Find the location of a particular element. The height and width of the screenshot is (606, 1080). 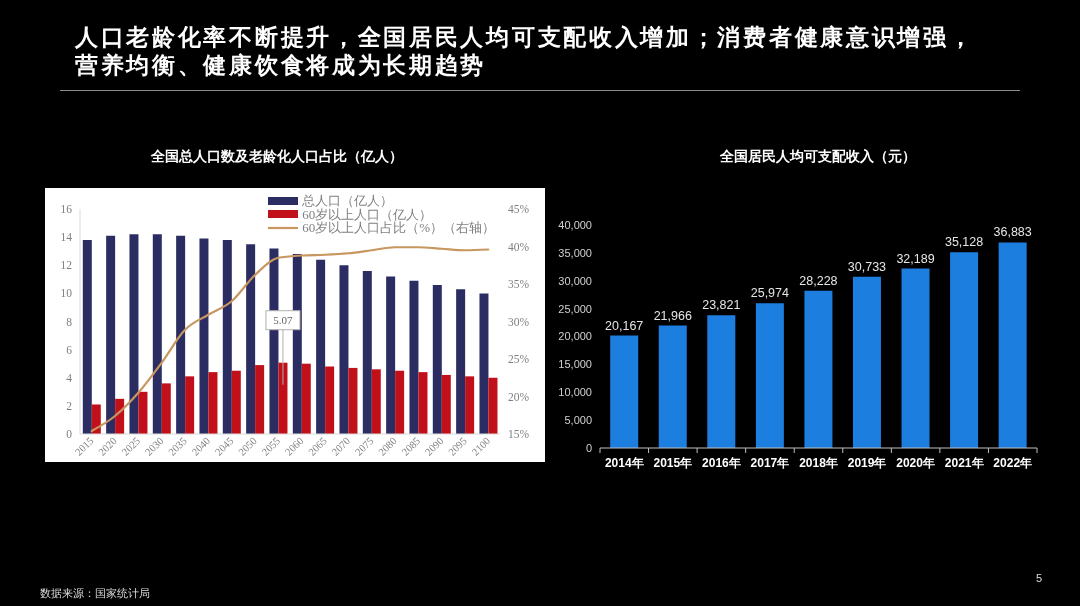

chart-title: 全国总人口数及老龄化人口占比（亿人） is located at coordinates (277, 157).